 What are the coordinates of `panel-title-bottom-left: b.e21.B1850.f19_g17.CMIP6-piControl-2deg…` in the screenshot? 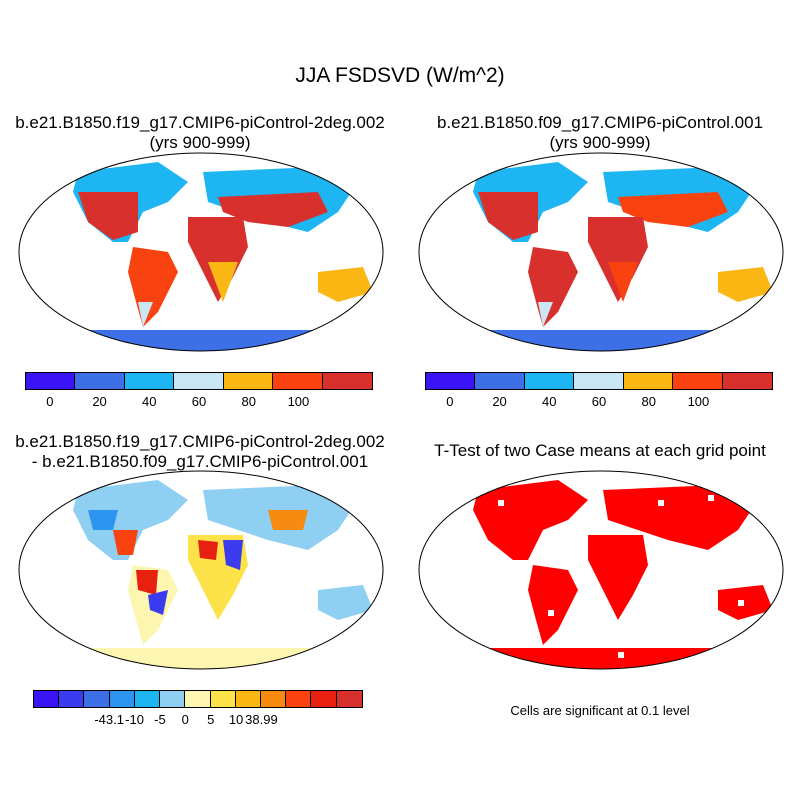 It's located at (200, 452).